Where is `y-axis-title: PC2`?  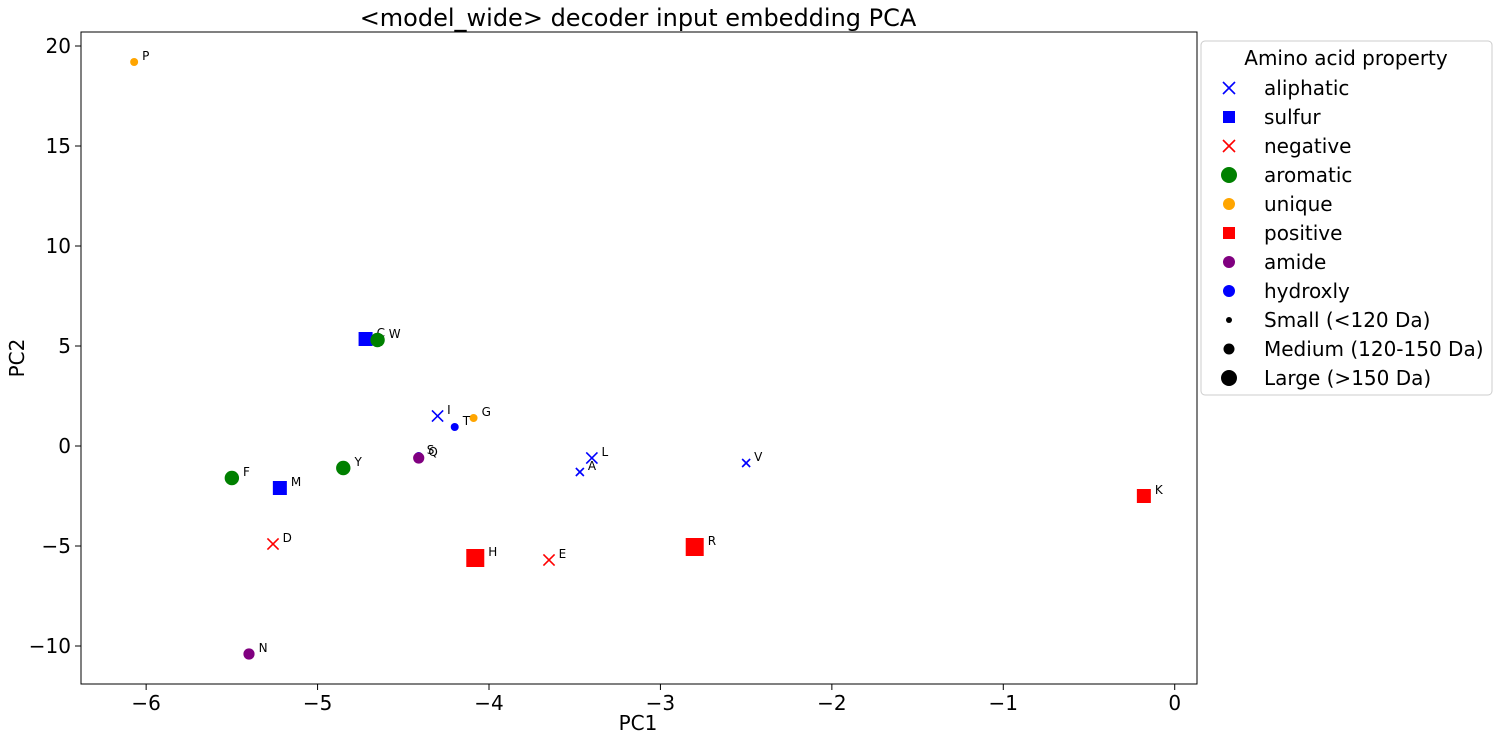
y-axis-title: PC2 is located at coordinates (17, 358).